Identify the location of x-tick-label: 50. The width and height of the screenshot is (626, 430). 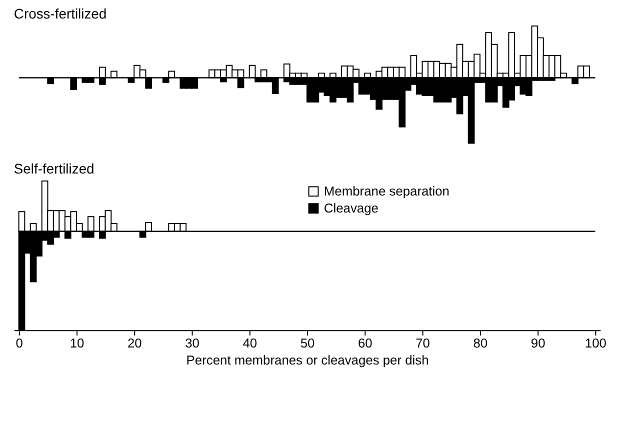
(307, 342).